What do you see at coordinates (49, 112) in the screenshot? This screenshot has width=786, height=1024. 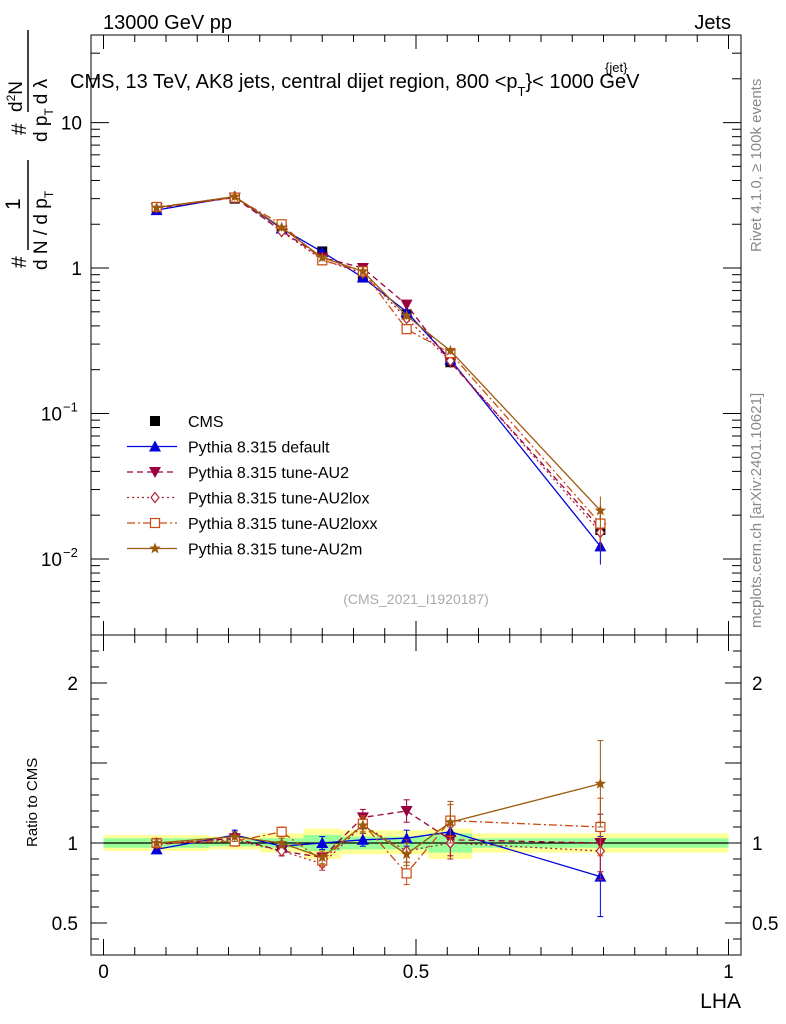 I see `ylabel-t-sub-2: T` at bounding box center [49, 112].